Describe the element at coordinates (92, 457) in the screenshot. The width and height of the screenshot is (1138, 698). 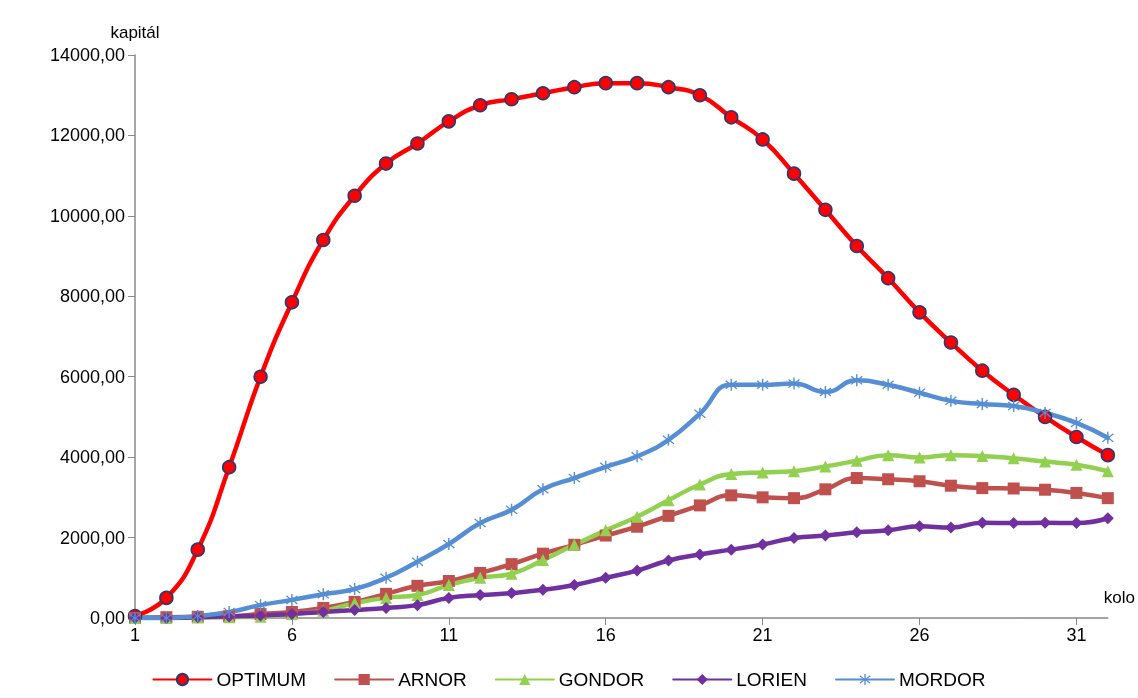
I see `y-tick-label: 4000,00` at that location.